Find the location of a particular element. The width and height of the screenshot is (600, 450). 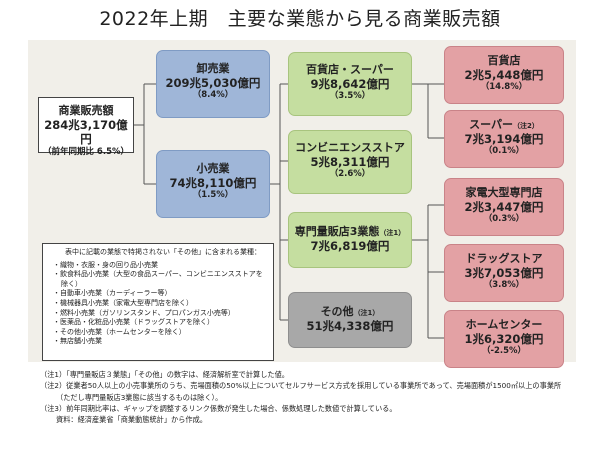

convenience-box: コンビニエンスストア 5兆8,311億円 （2.6%） is located at coordinates (350, 162).